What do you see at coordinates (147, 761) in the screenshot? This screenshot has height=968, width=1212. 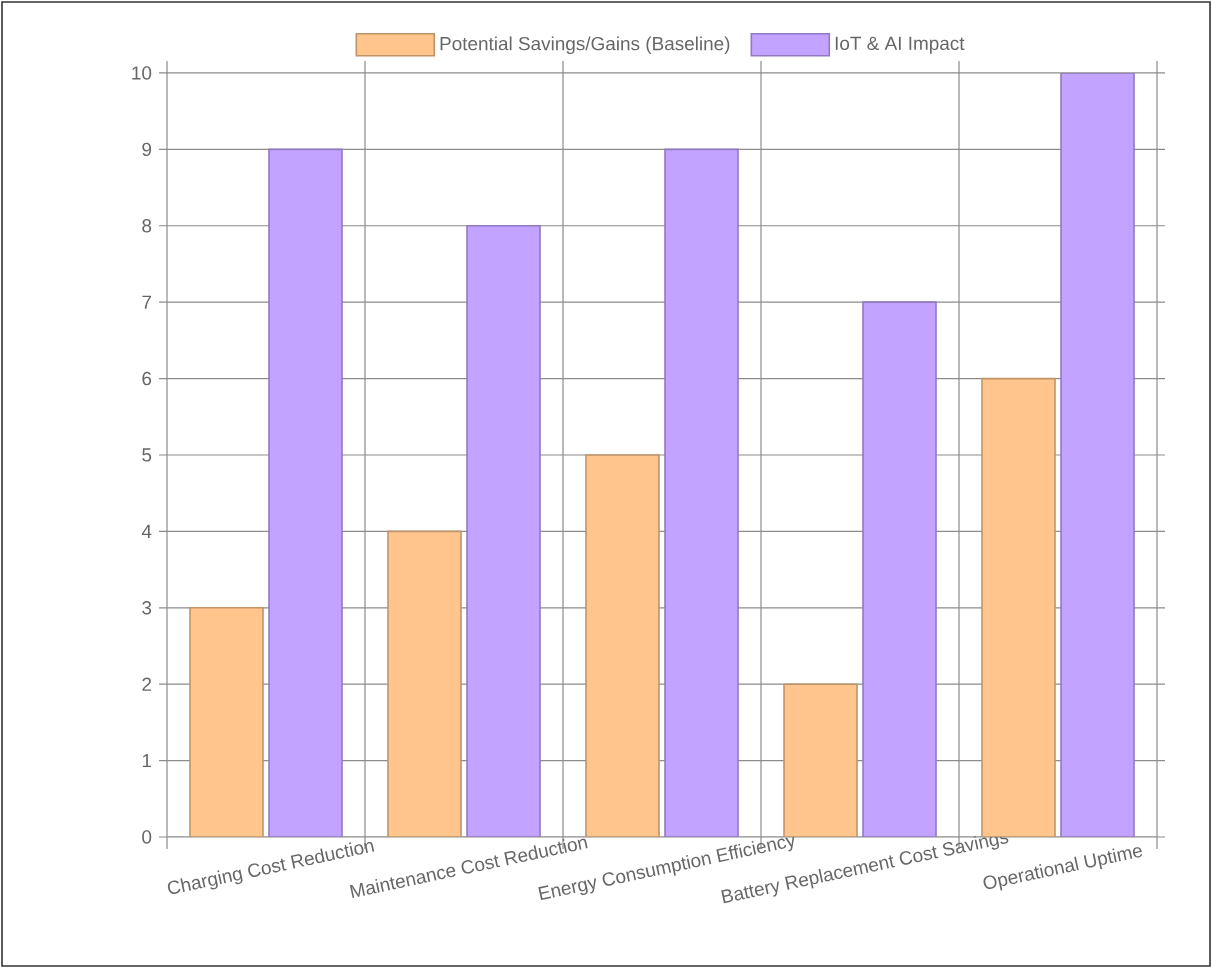 I see `y-tick-label: 1` at bounding box center [147, 761].